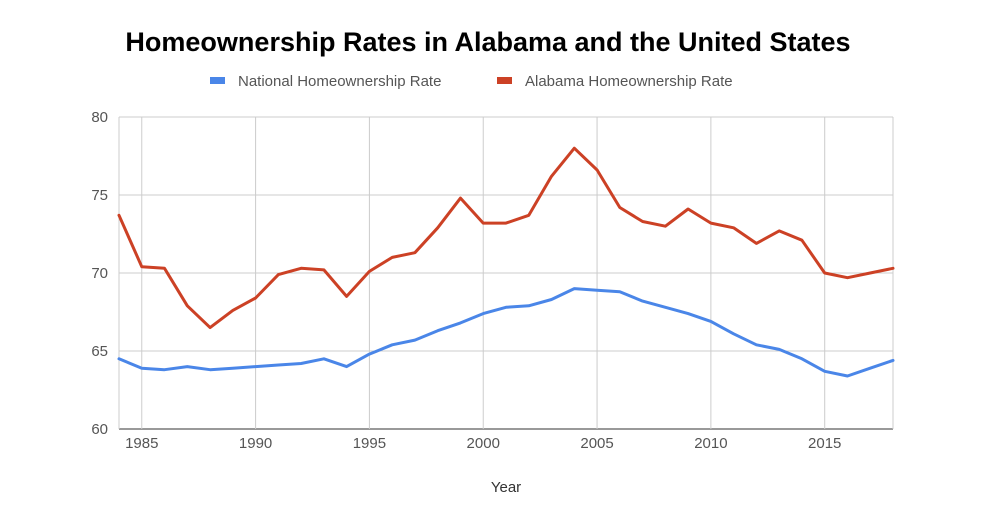  What do you see at coordinates (255, 443) in the screenshot?
I see `x-tick-label: 1990` at bounding box center [255, 443].